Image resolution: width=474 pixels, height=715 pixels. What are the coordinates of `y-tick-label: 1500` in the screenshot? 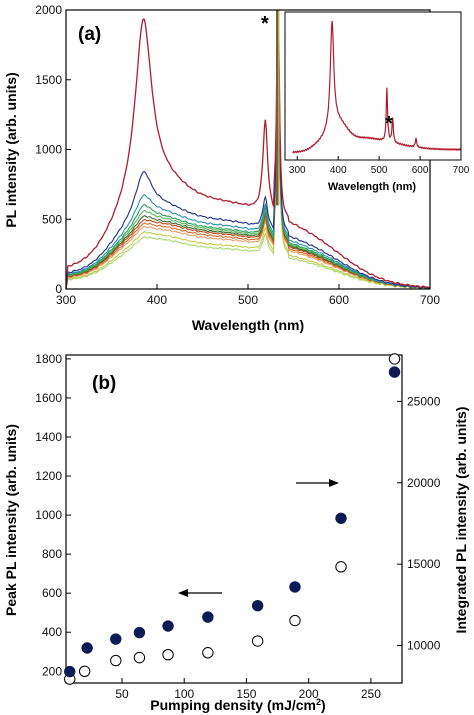 It's located at (48, 80).